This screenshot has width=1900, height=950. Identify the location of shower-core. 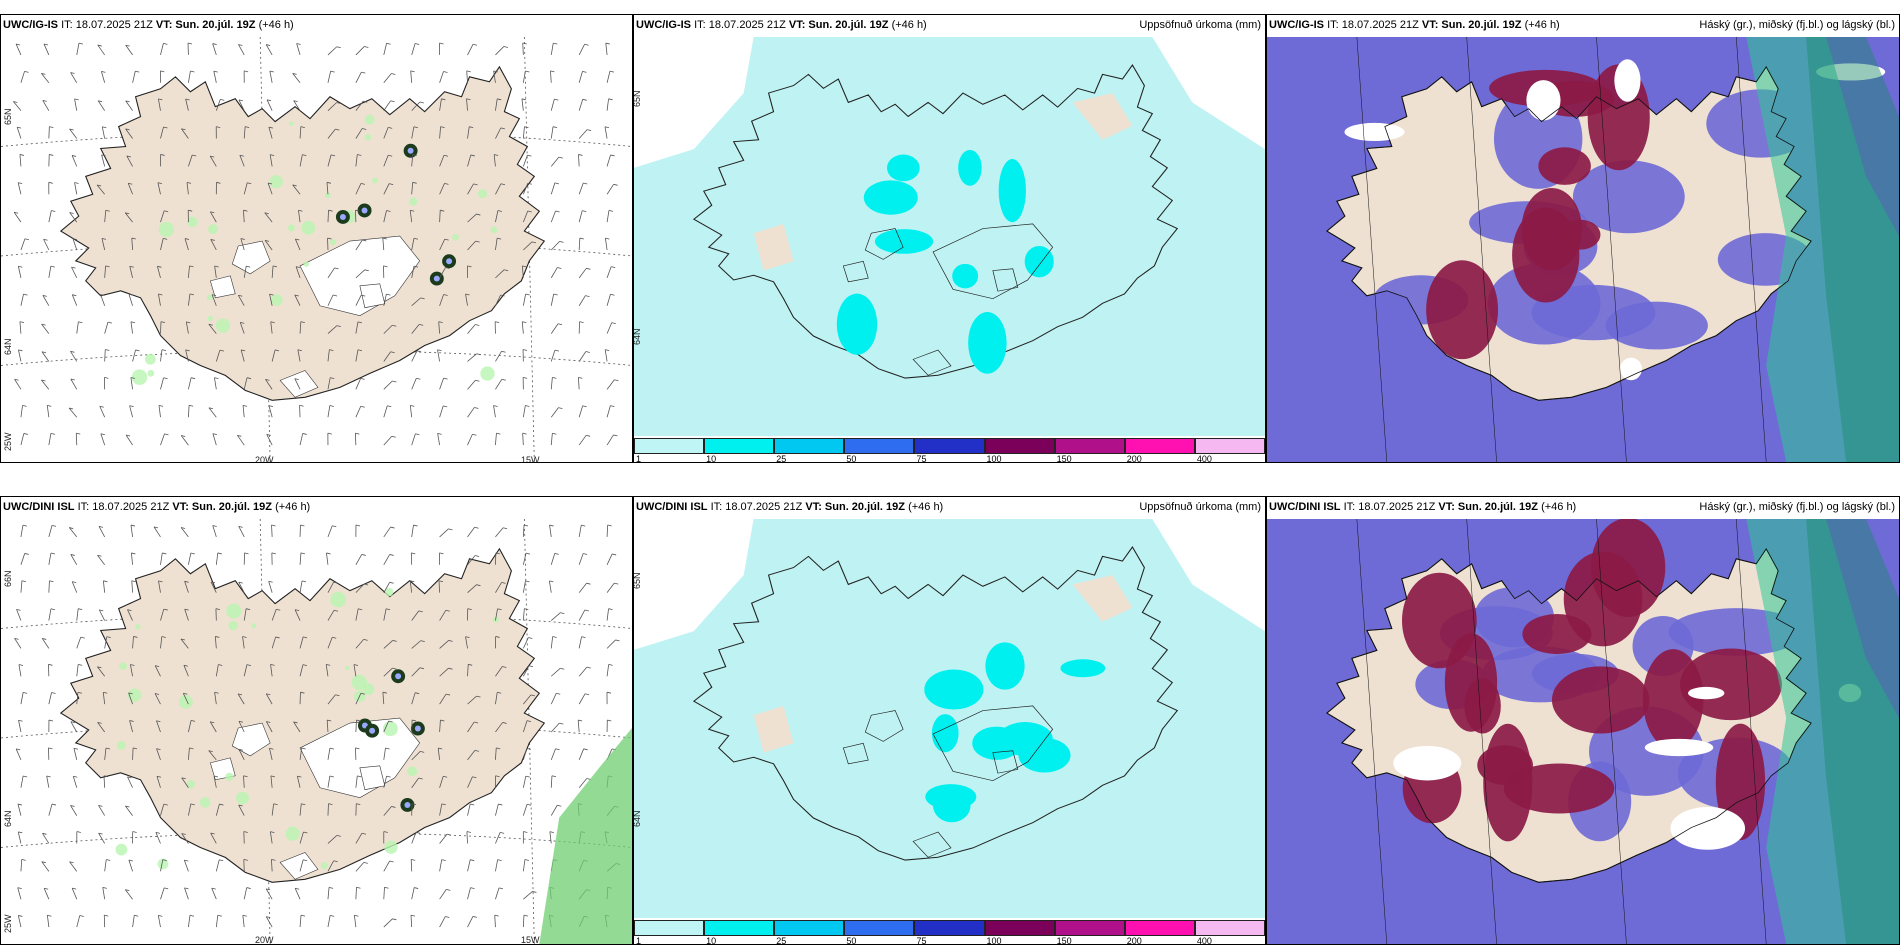
(410, 150).